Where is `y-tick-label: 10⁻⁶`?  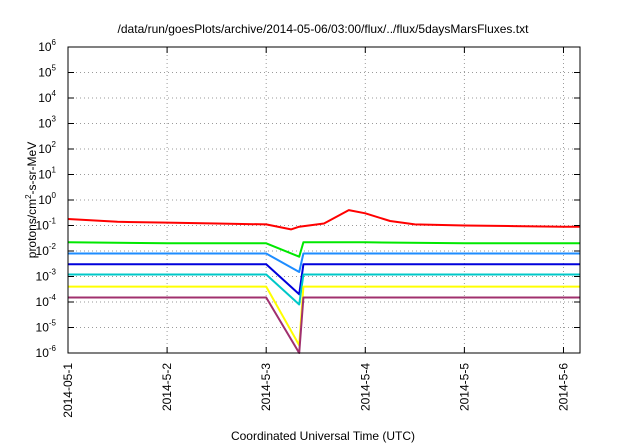
y-tick-label: 10⁻⁶ is located at coordinates (46, 352).